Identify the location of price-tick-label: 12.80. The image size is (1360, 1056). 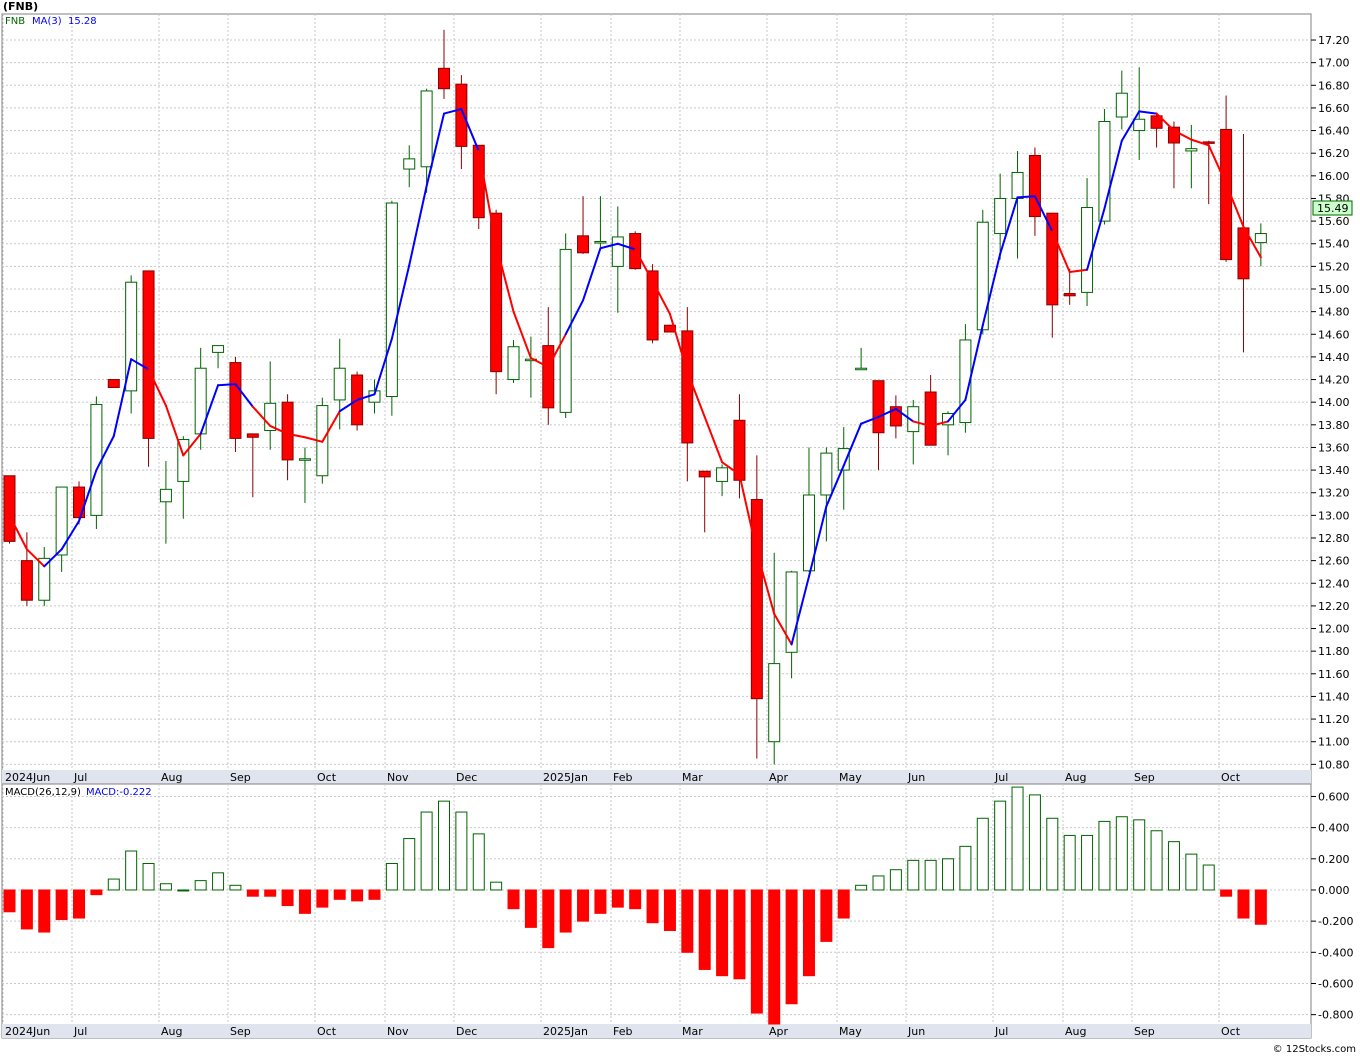
(1334, 538).